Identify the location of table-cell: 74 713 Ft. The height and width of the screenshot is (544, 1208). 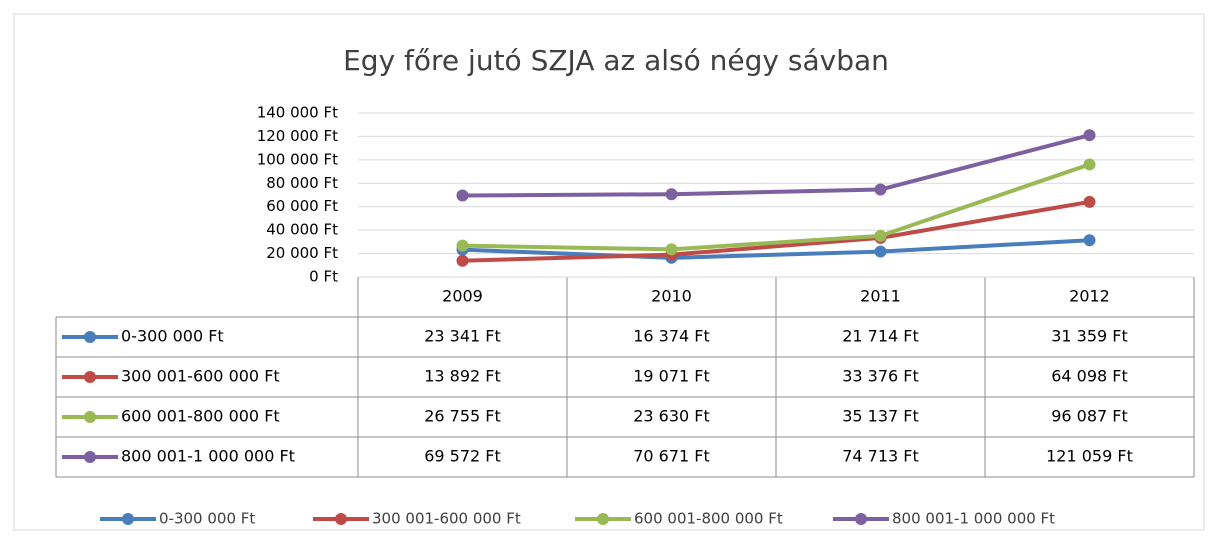
(880, 456).